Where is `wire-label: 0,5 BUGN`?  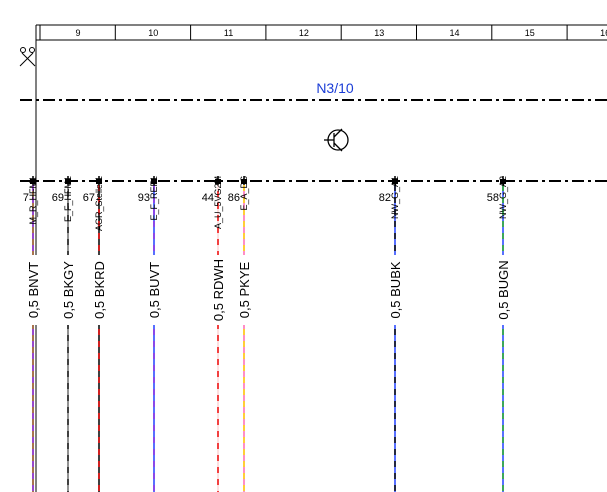 wire-label: 0,5 BUGN is located at coordinates (503, 289).